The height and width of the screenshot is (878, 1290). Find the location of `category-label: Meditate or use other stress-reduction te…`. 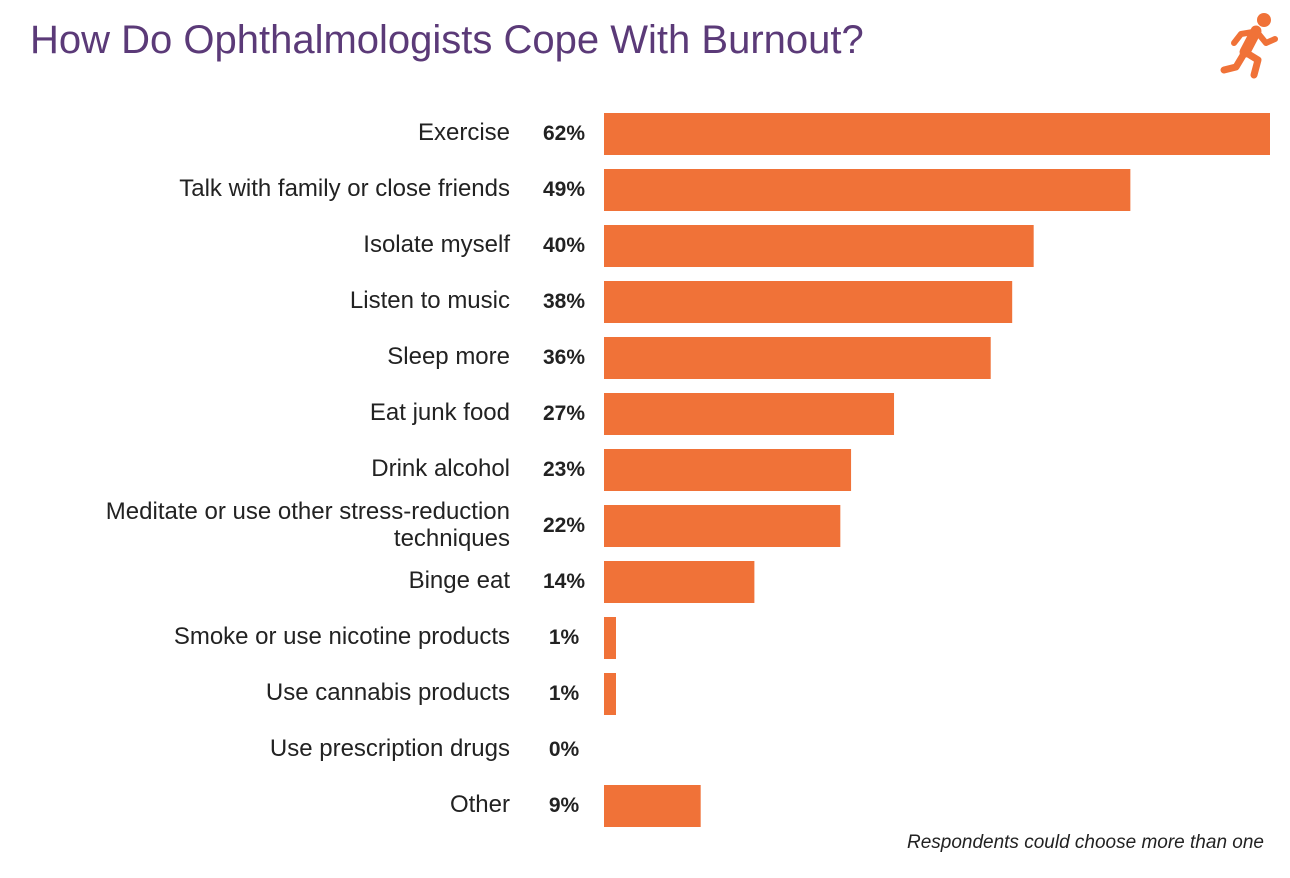

category-label: Meditate or use other stress-reduction te… is located at coordinates (308, 525).